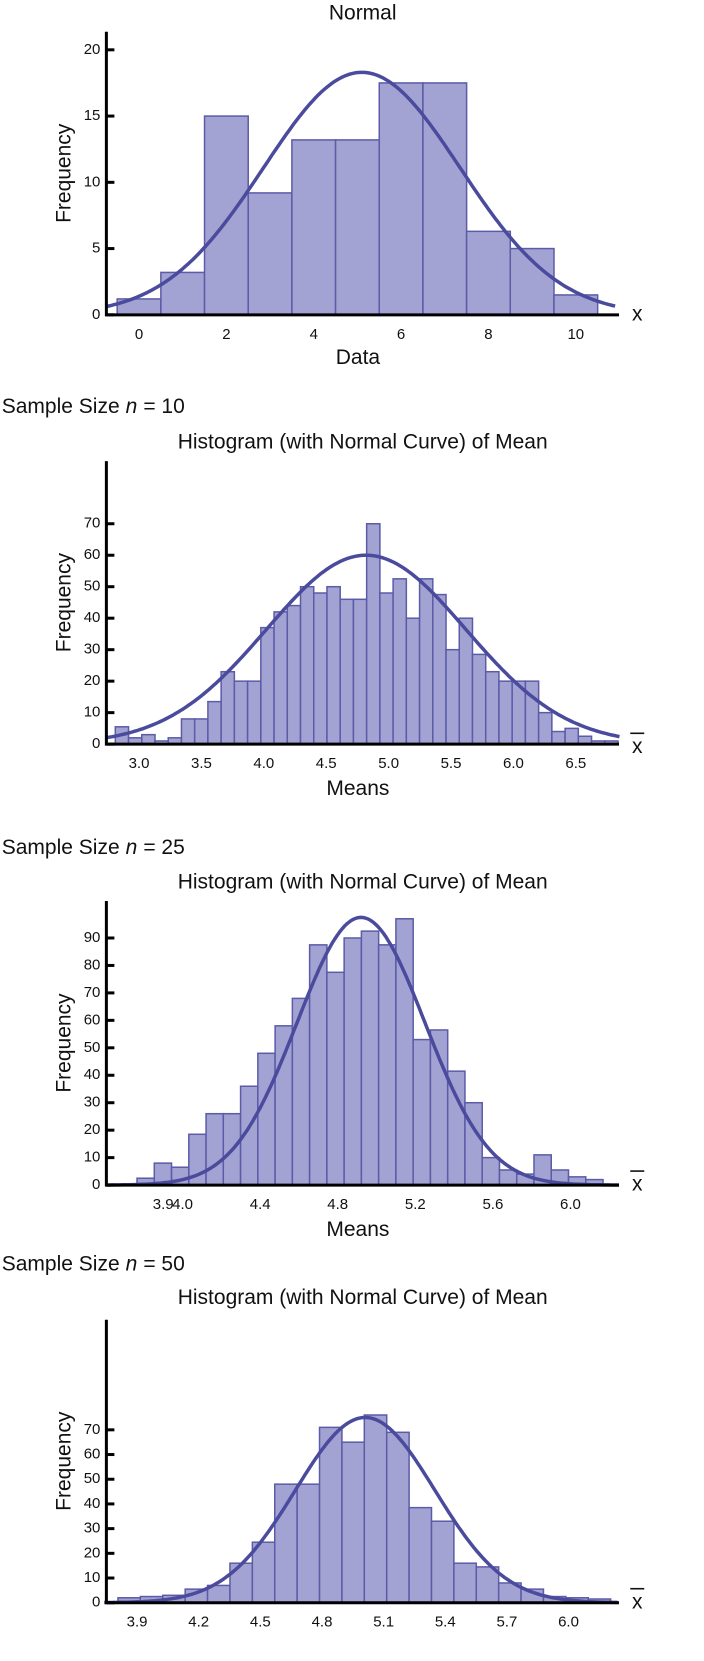 The width and height of the screenshot is (704, 1661). What do you see at coordinates (358, 357) in the screenshot?
I see `x-axis-label: Data` at bounding box center [358, 357].